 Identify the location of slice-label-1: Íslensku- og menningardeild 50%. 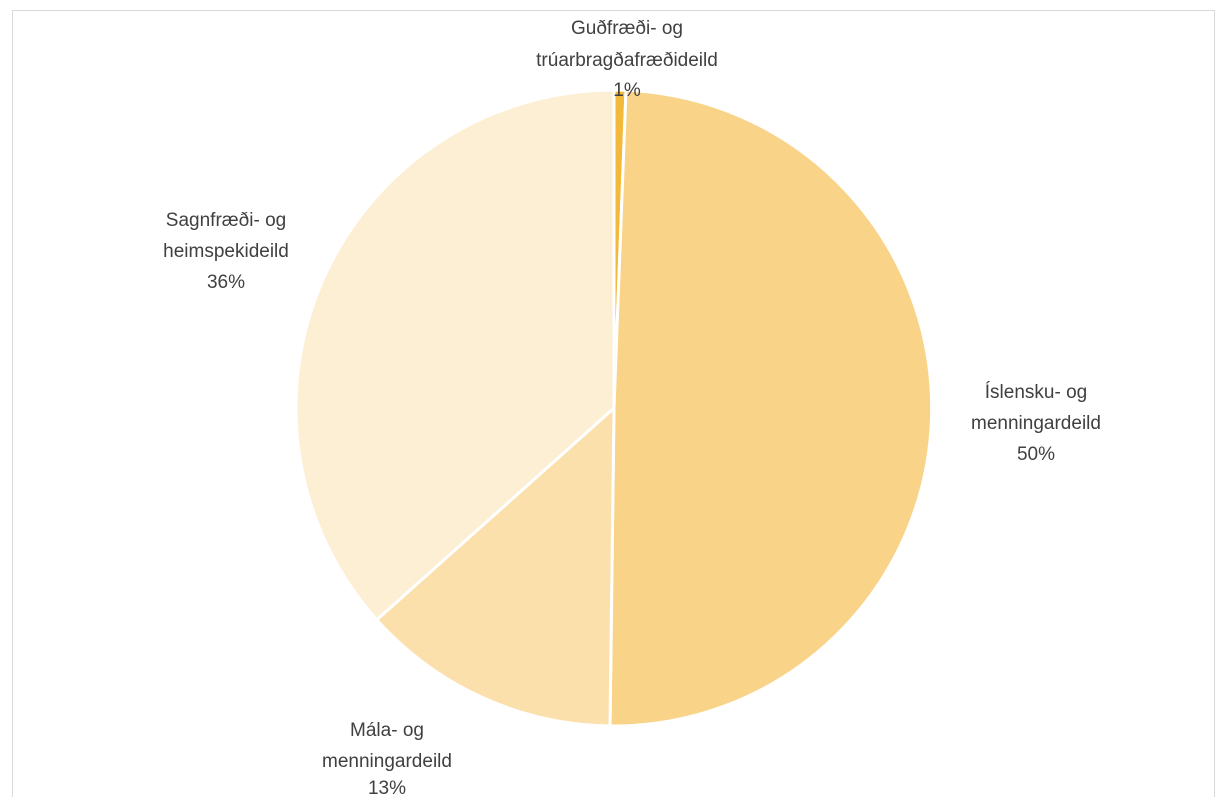
(1036, 423).